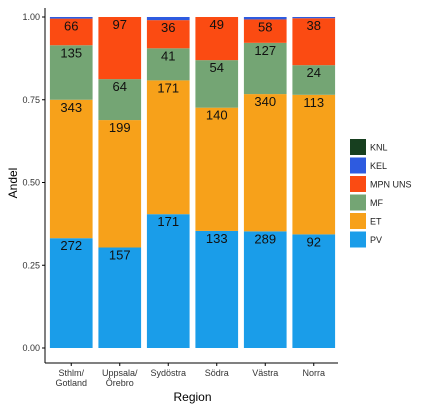 The height and width of the screenshot is (414, 432). Describe the element at coordinates (376, 203) in the screenshot. I see `legend-label-mf: MF` at that location.